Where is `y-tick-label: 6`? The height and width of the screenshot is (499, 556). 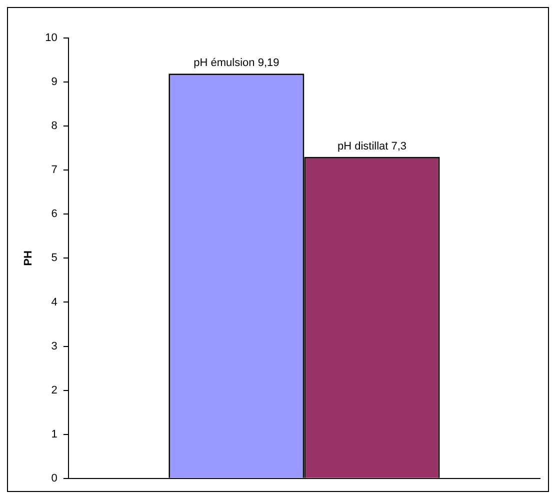 y-tick-label: 6 is located at coordinates (54, 214).